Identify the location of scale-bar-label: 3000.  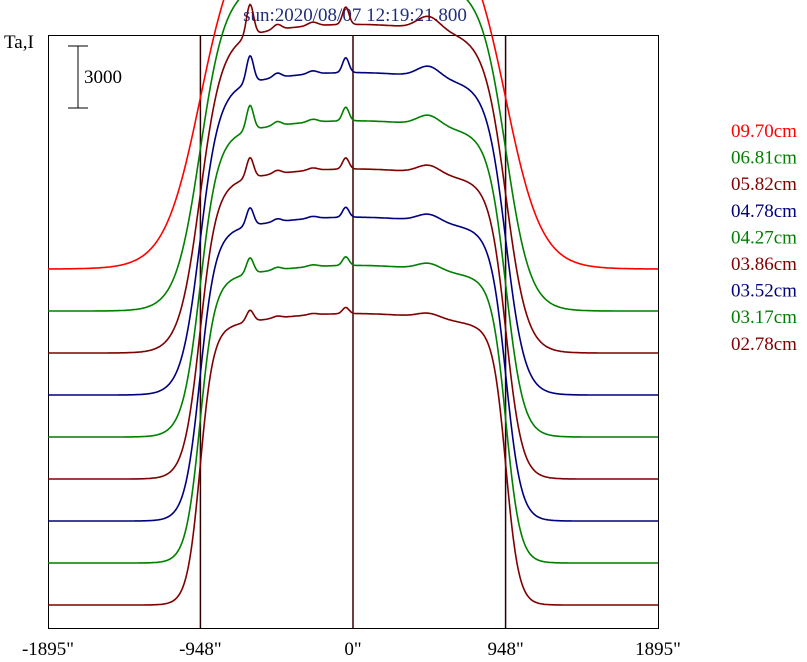
(103, 77).